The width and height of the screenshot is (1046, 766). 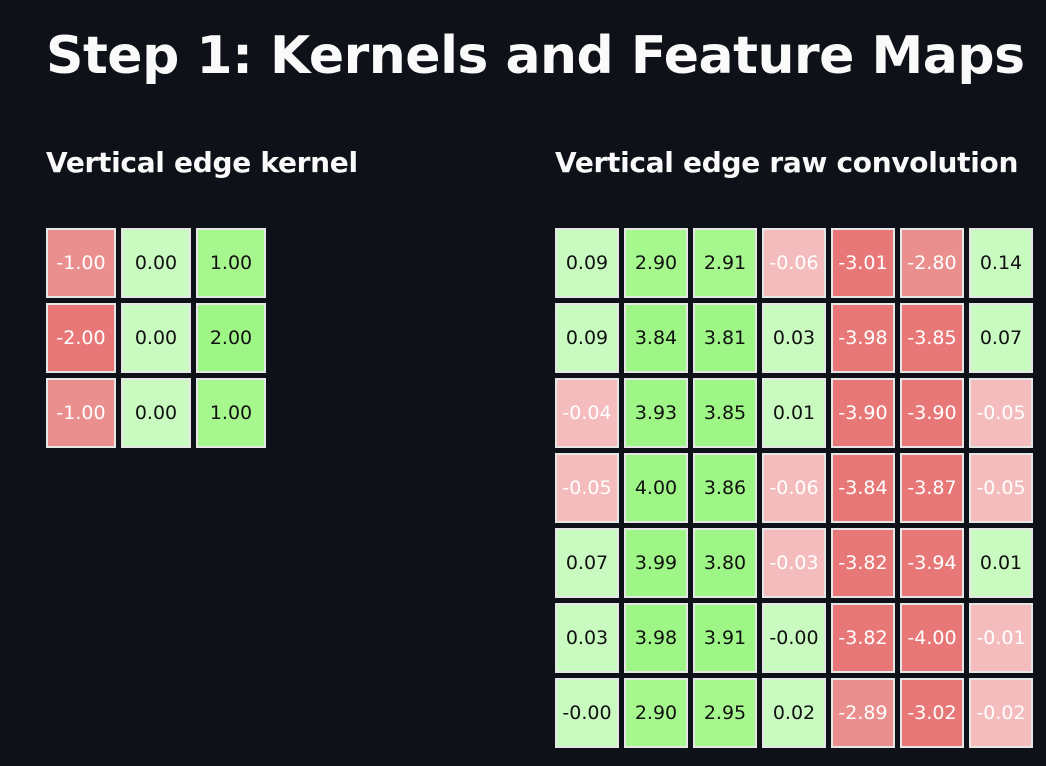 What do you see at coordinates (787, 162) in the screenshot?
I see `convolution-title: Vertical edge raw convolution` at bounding box center [787, 162].